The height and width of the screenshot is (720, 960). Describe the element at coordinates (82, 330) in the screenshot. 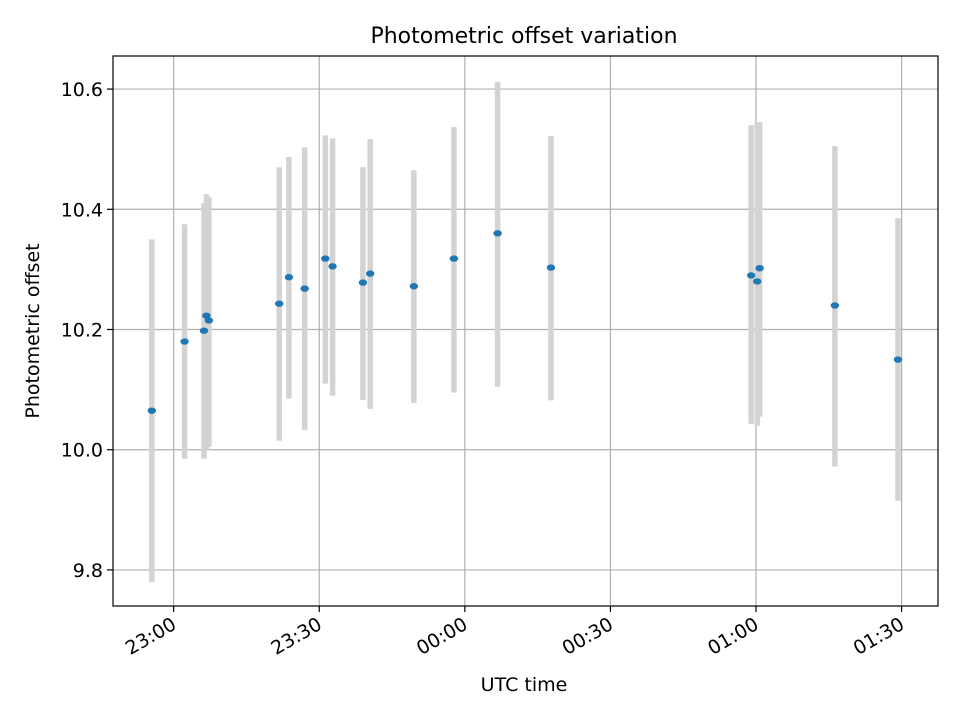

I see `y-tick-label: 10.2` at that location.